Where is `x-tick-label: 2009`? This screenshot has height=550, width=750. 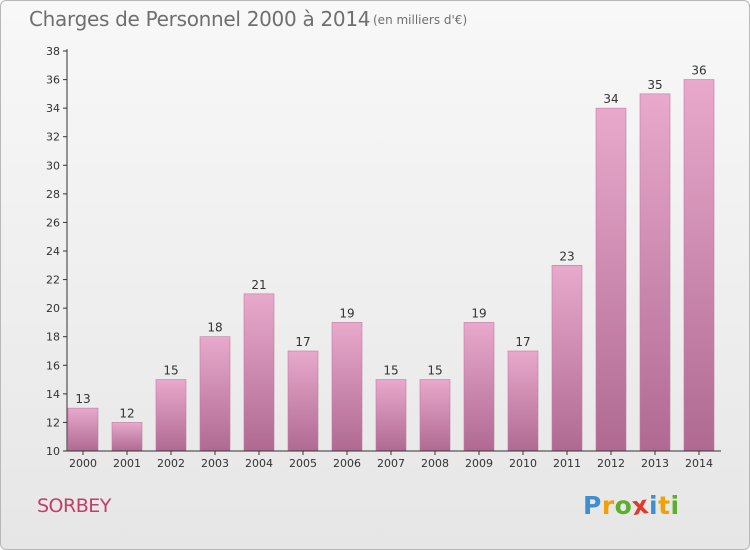 x-tick-label: 2009 is located at coordinates (479, 463).